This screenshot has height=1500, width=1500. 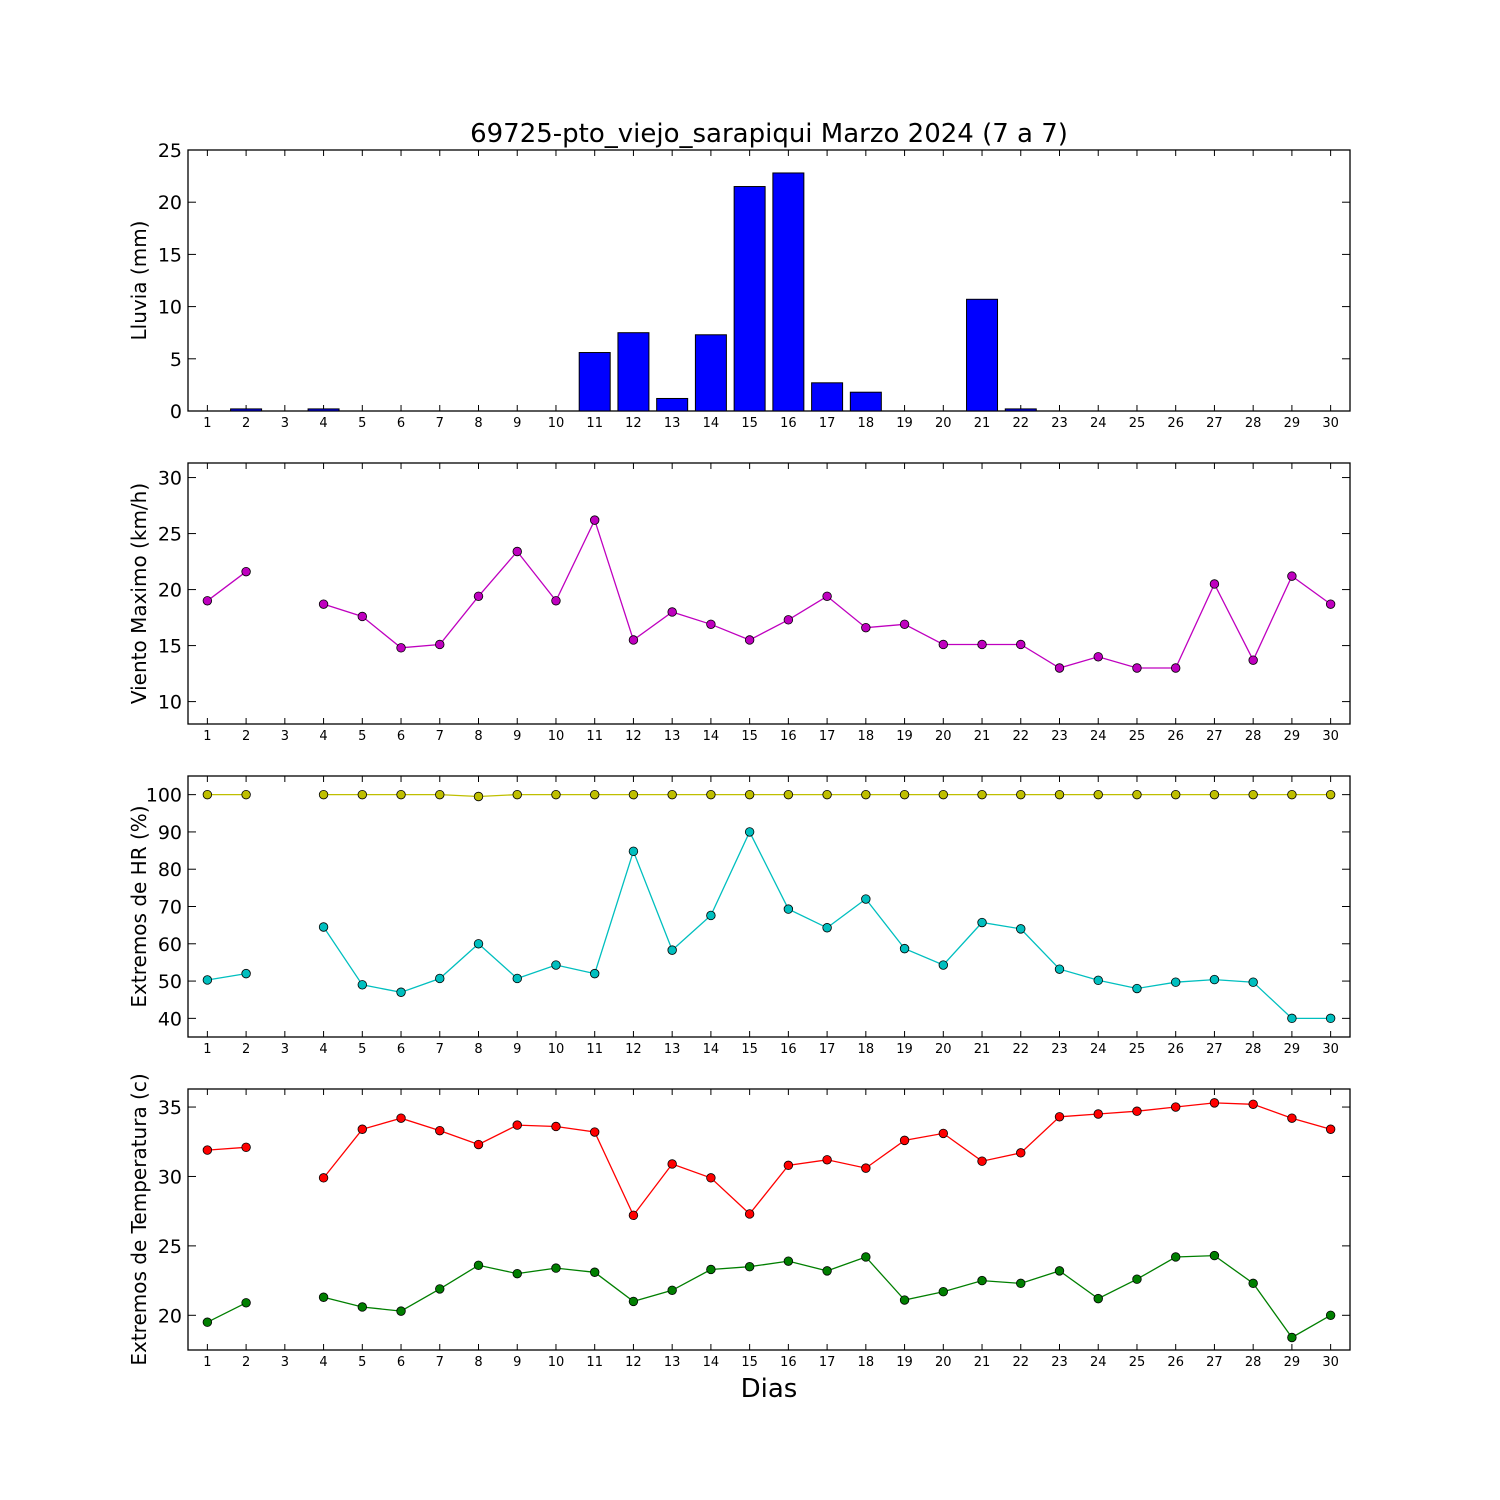 I want to click on humidity-xtick-label: 8, so click(x=478, y=1049).